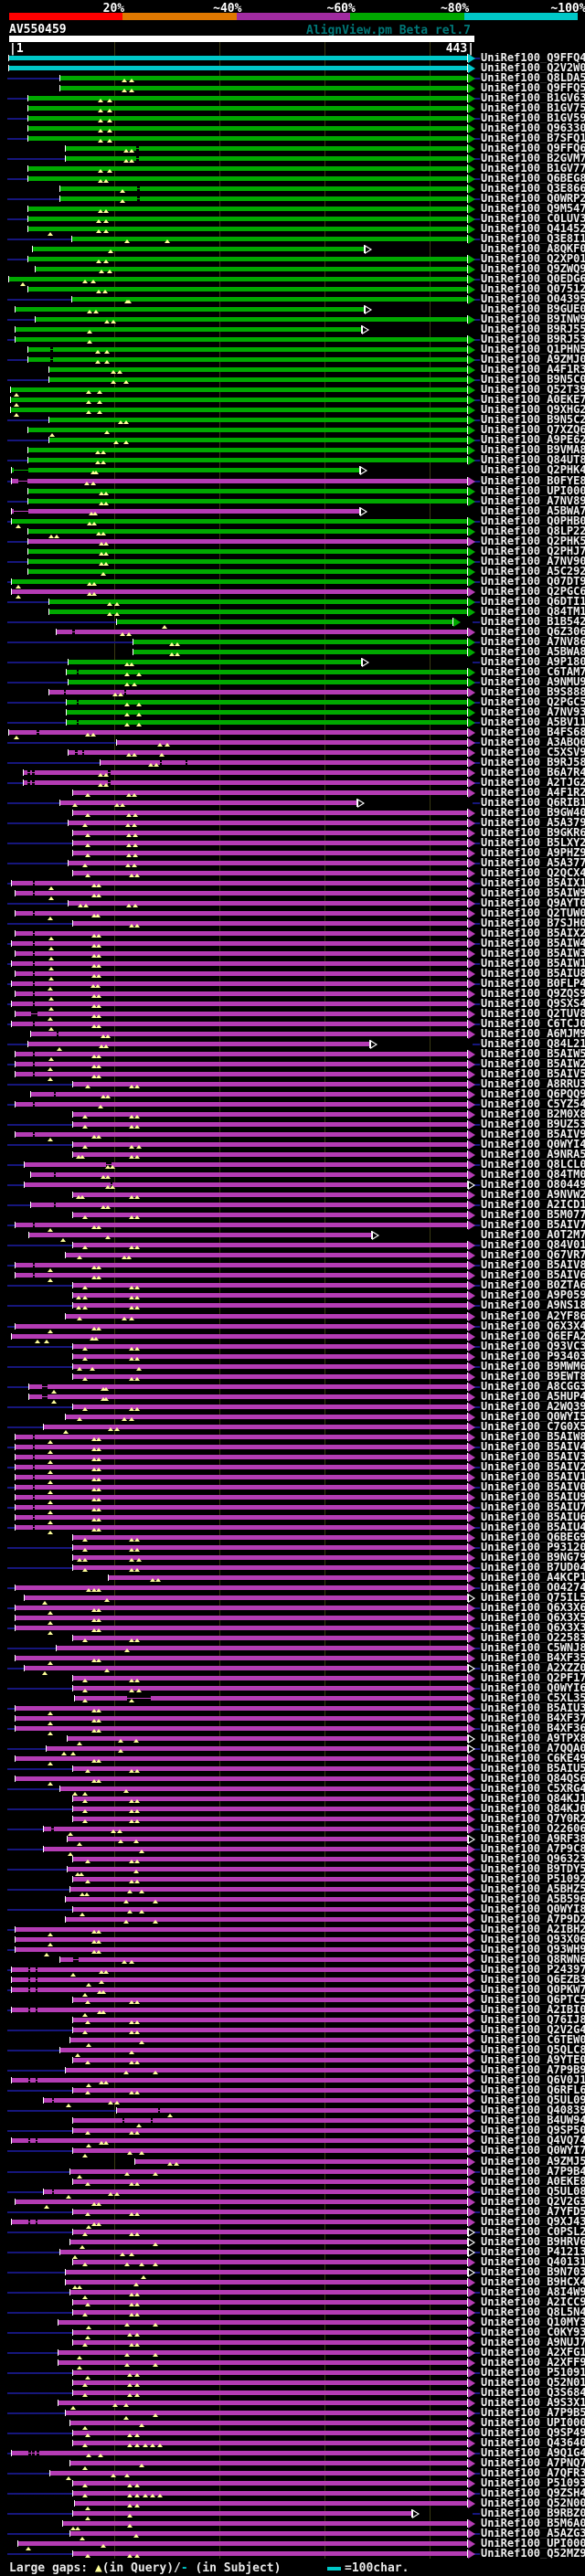 The height and width of the screenshot is (2576, 585). I want to click on hit-label: UniRef100_B5AIV4, so click(533, 1447).